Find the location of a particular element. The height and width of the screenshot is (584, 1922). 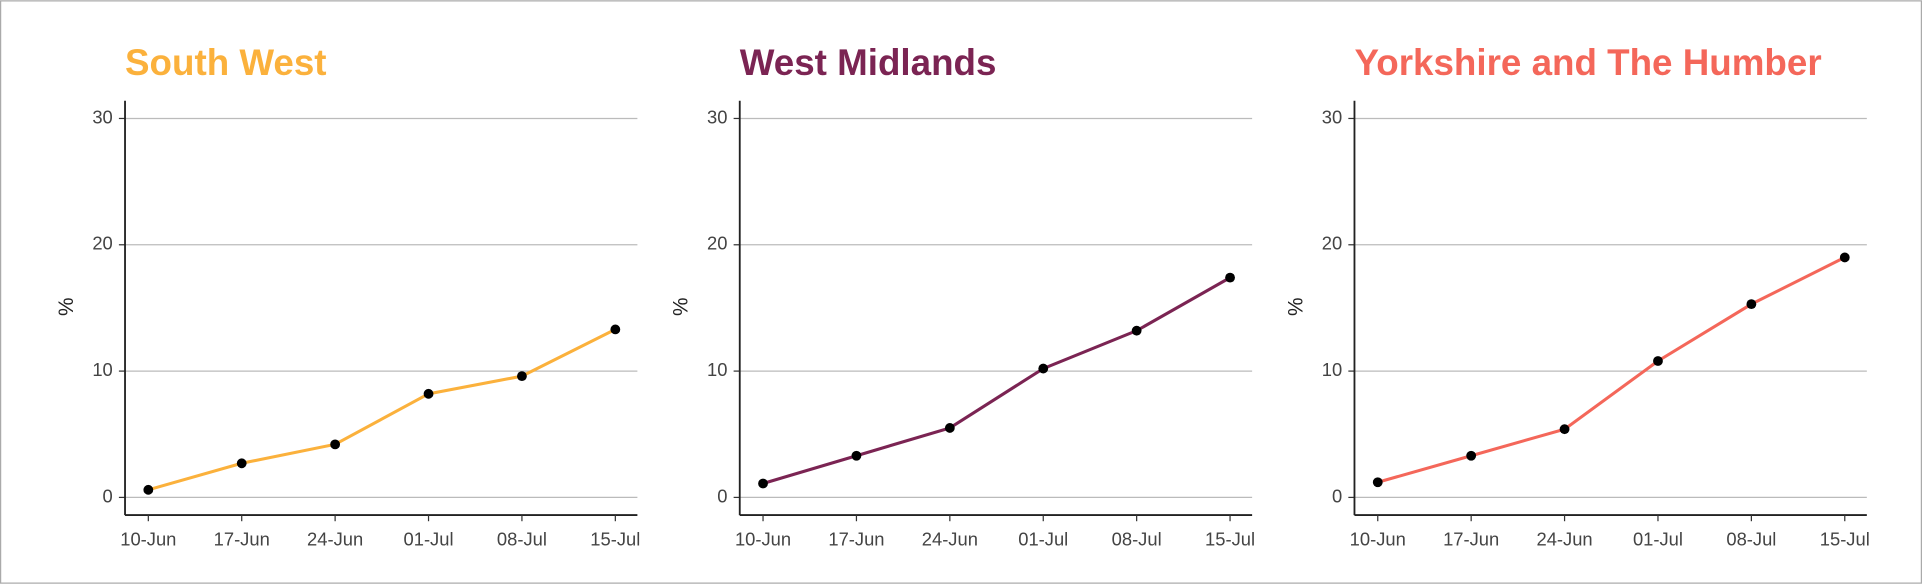

chart-title: West Midlands is located at coordinates (868, 62).